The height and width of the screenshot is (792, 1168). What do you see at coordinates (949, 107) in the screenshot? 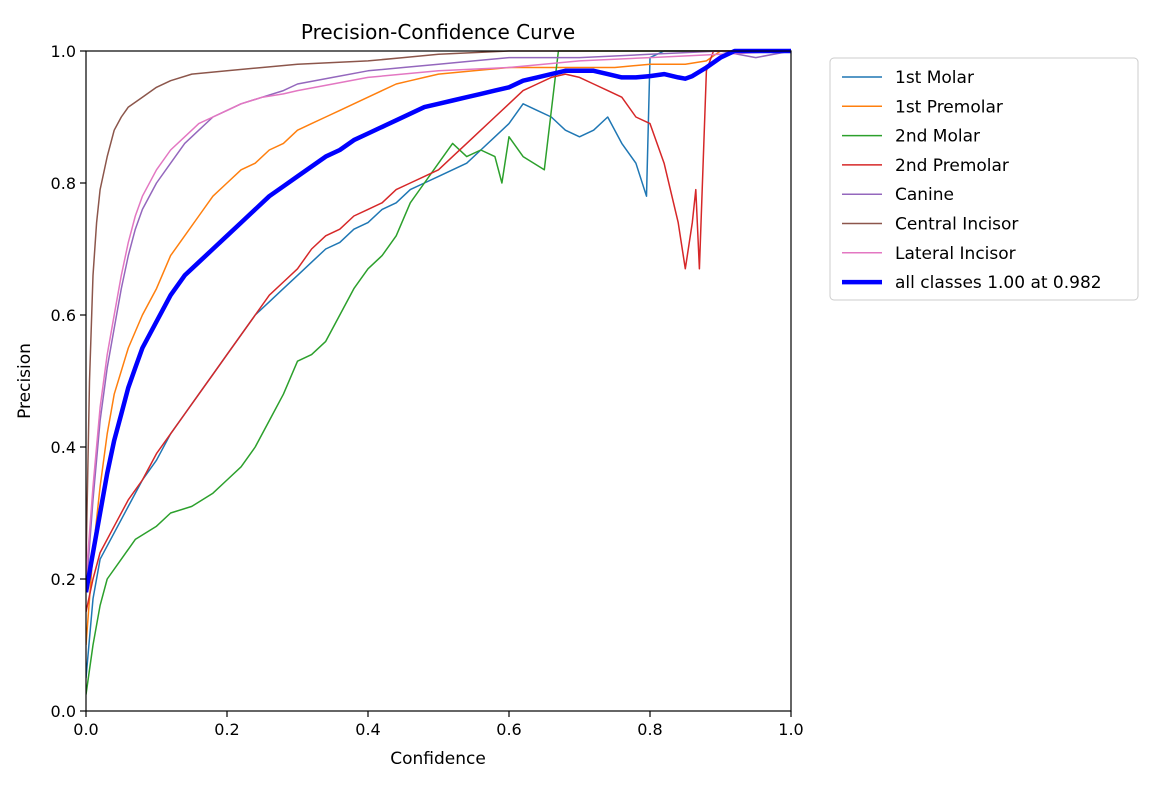
I see `legend-label: 1st Premolar` at bounding box center [949, 107].